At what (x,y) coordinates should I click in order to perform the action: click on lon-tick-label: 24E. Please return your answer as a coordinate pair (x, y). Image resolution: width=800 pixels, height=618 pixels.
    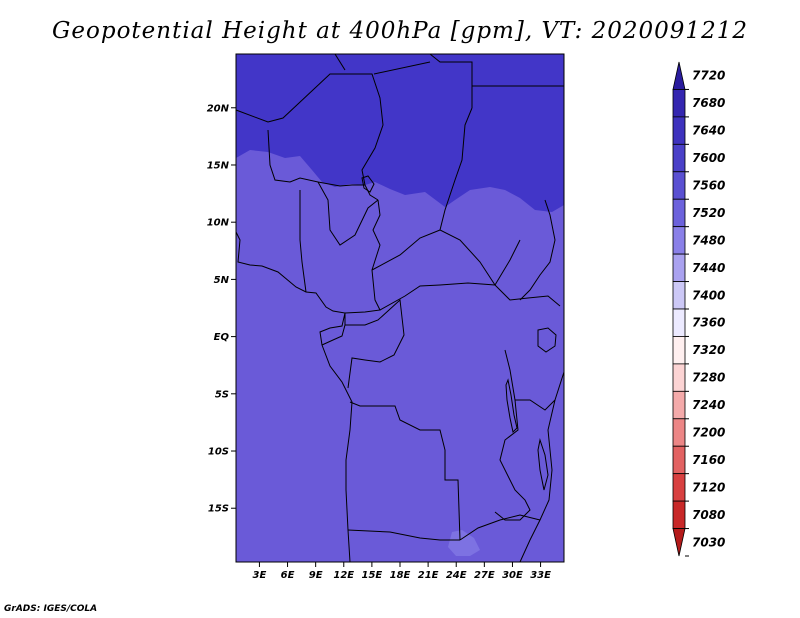
    Looking at the image, I should click on (456, 575).